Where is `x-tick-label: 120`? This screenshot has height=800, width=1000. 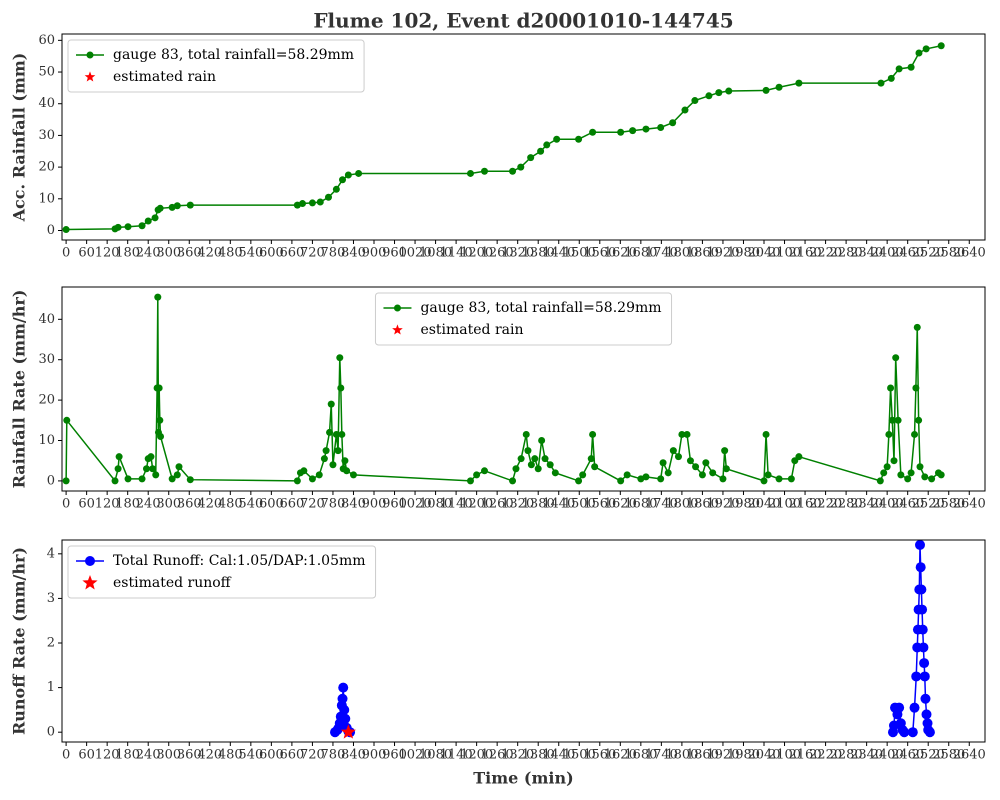
x-tick-label: 120 is located at coordinates (107, 253).